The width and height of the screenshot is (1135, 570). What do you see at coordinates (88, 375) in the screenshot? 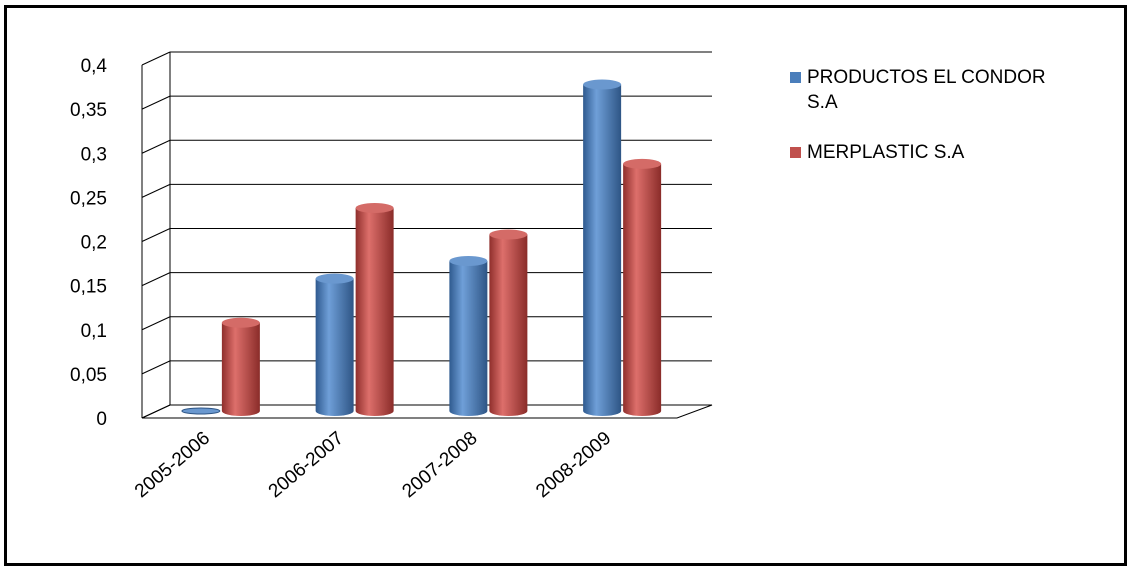
I see `y-tick-label: 0,05` at bounding box center [88, 375].